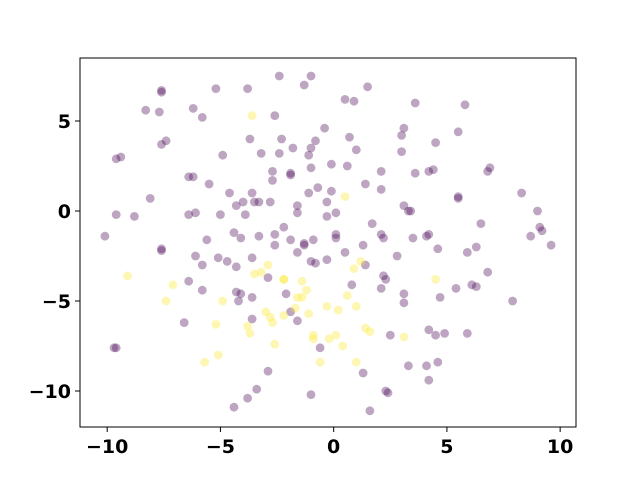 The image size is (640, 480). What do you see at coordinates (220, 447) in the screenshot?
I see `x-tick-label: −5` at bounding box center [220, 447].